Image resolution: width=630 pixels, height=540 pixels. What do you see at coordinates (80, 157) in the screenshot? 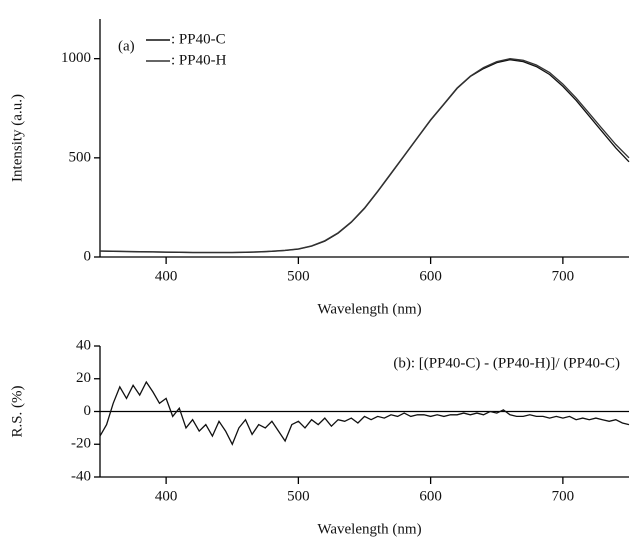
I see `y-tick-label: 500` at bounding box center [80, 157].